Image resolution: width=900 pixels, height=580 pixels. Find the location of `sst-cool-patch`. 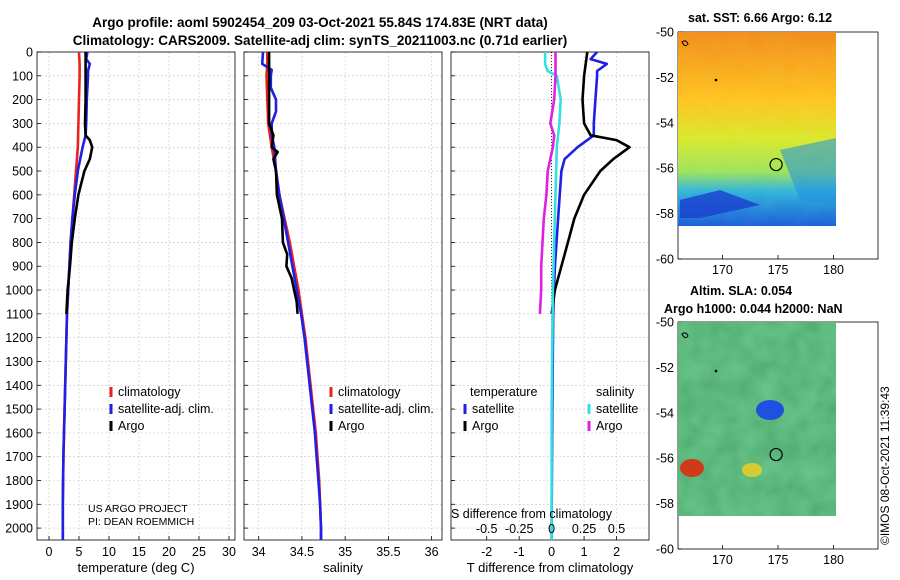

sst-cool-patch is located at coordinates (808, 171).